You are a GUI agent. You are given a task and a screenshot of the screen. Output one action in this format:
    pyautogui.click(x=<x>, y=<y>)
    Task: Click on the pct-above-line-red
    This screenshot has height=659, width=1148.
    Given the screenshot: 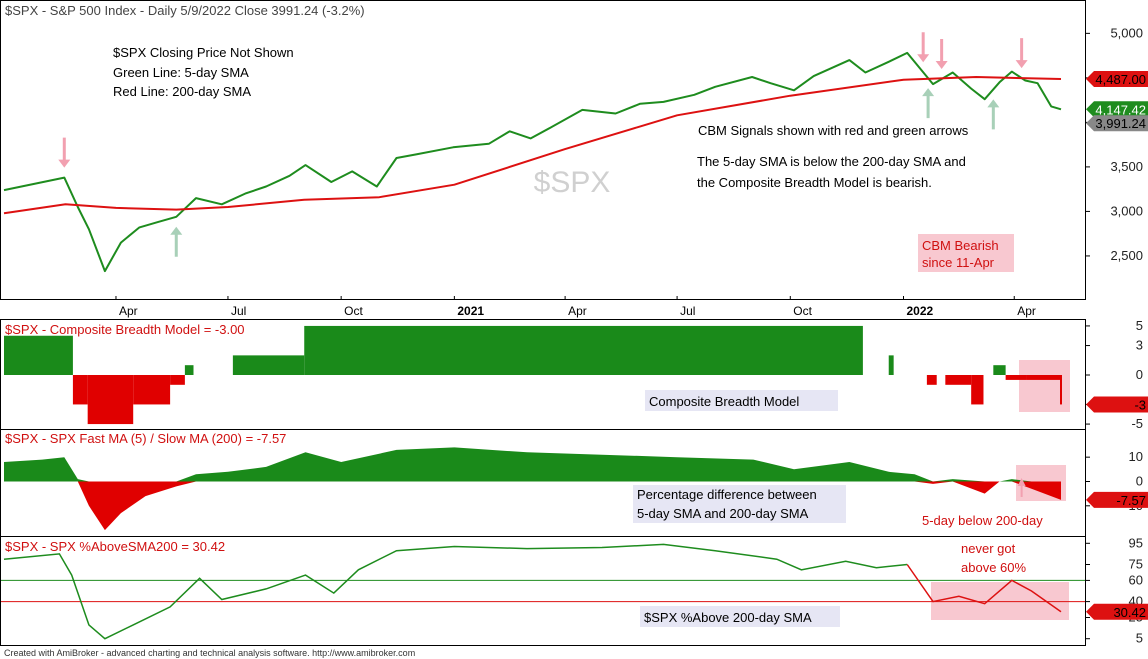 What is the action you would take?
    pyautogui.click(x=984, y=588)
    